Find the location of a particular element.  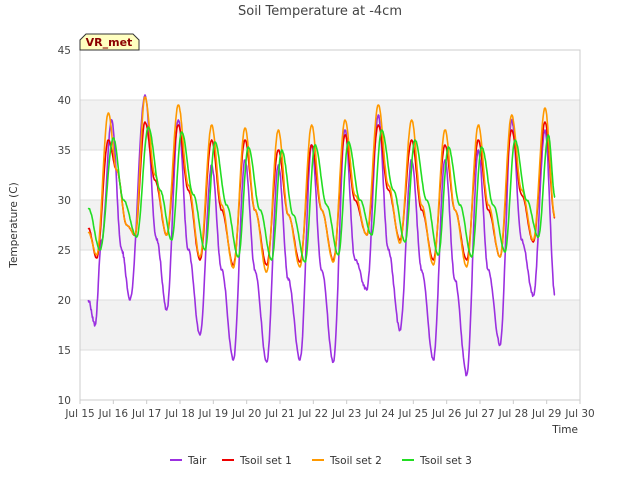

x-tick-label: Jul 23 is located at coordinates (346, 414).